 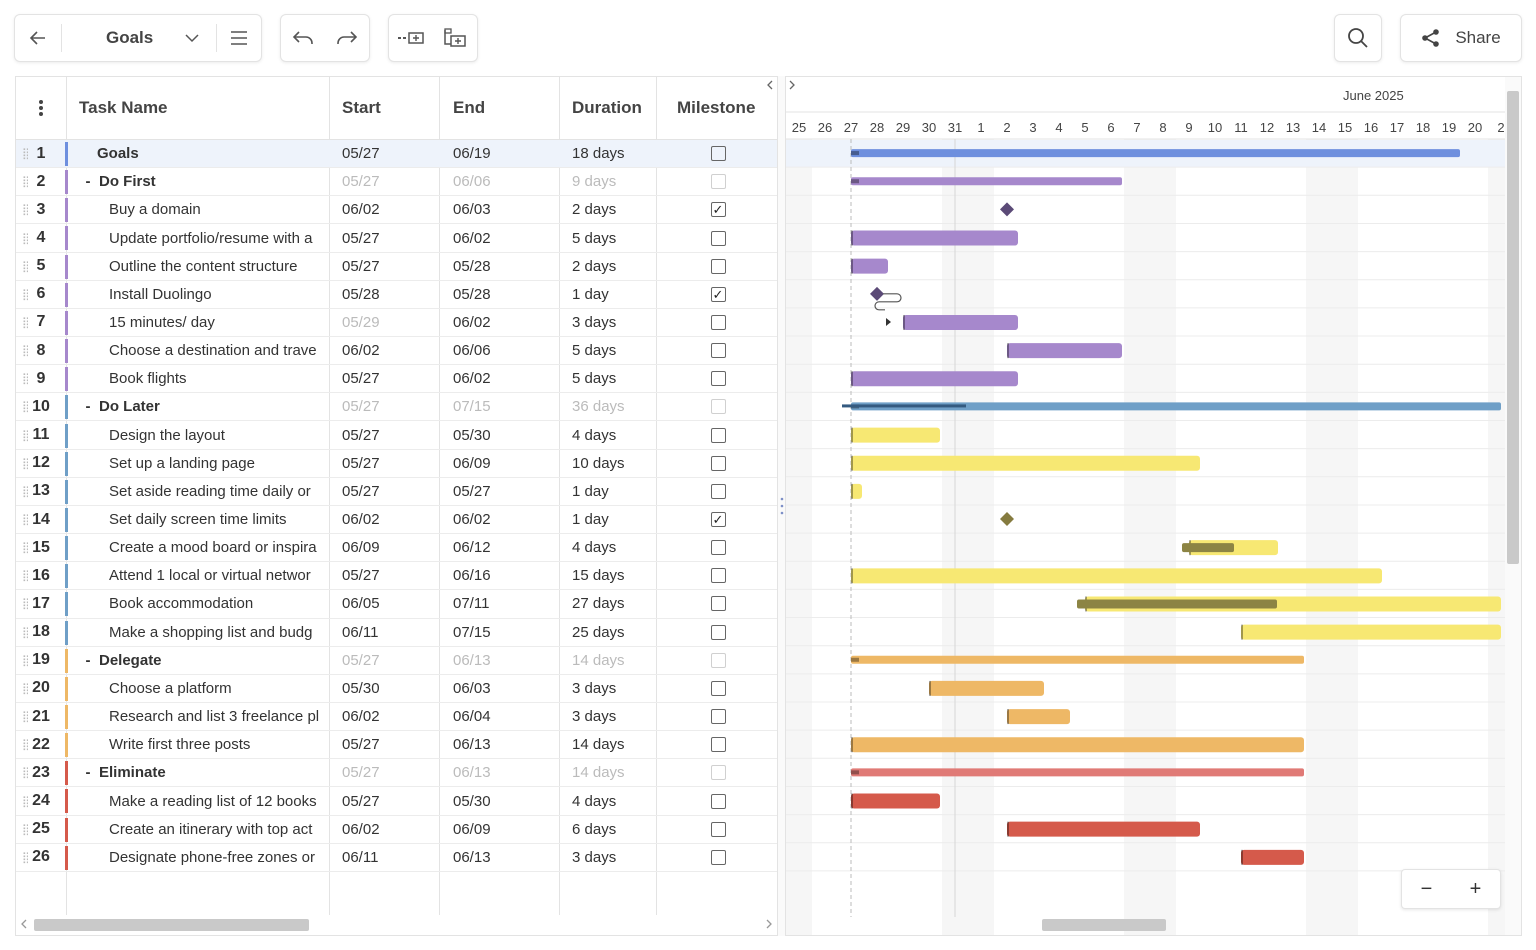 I want to click on gantt-vertical-scrollbar, so click(x=1513, y=327).